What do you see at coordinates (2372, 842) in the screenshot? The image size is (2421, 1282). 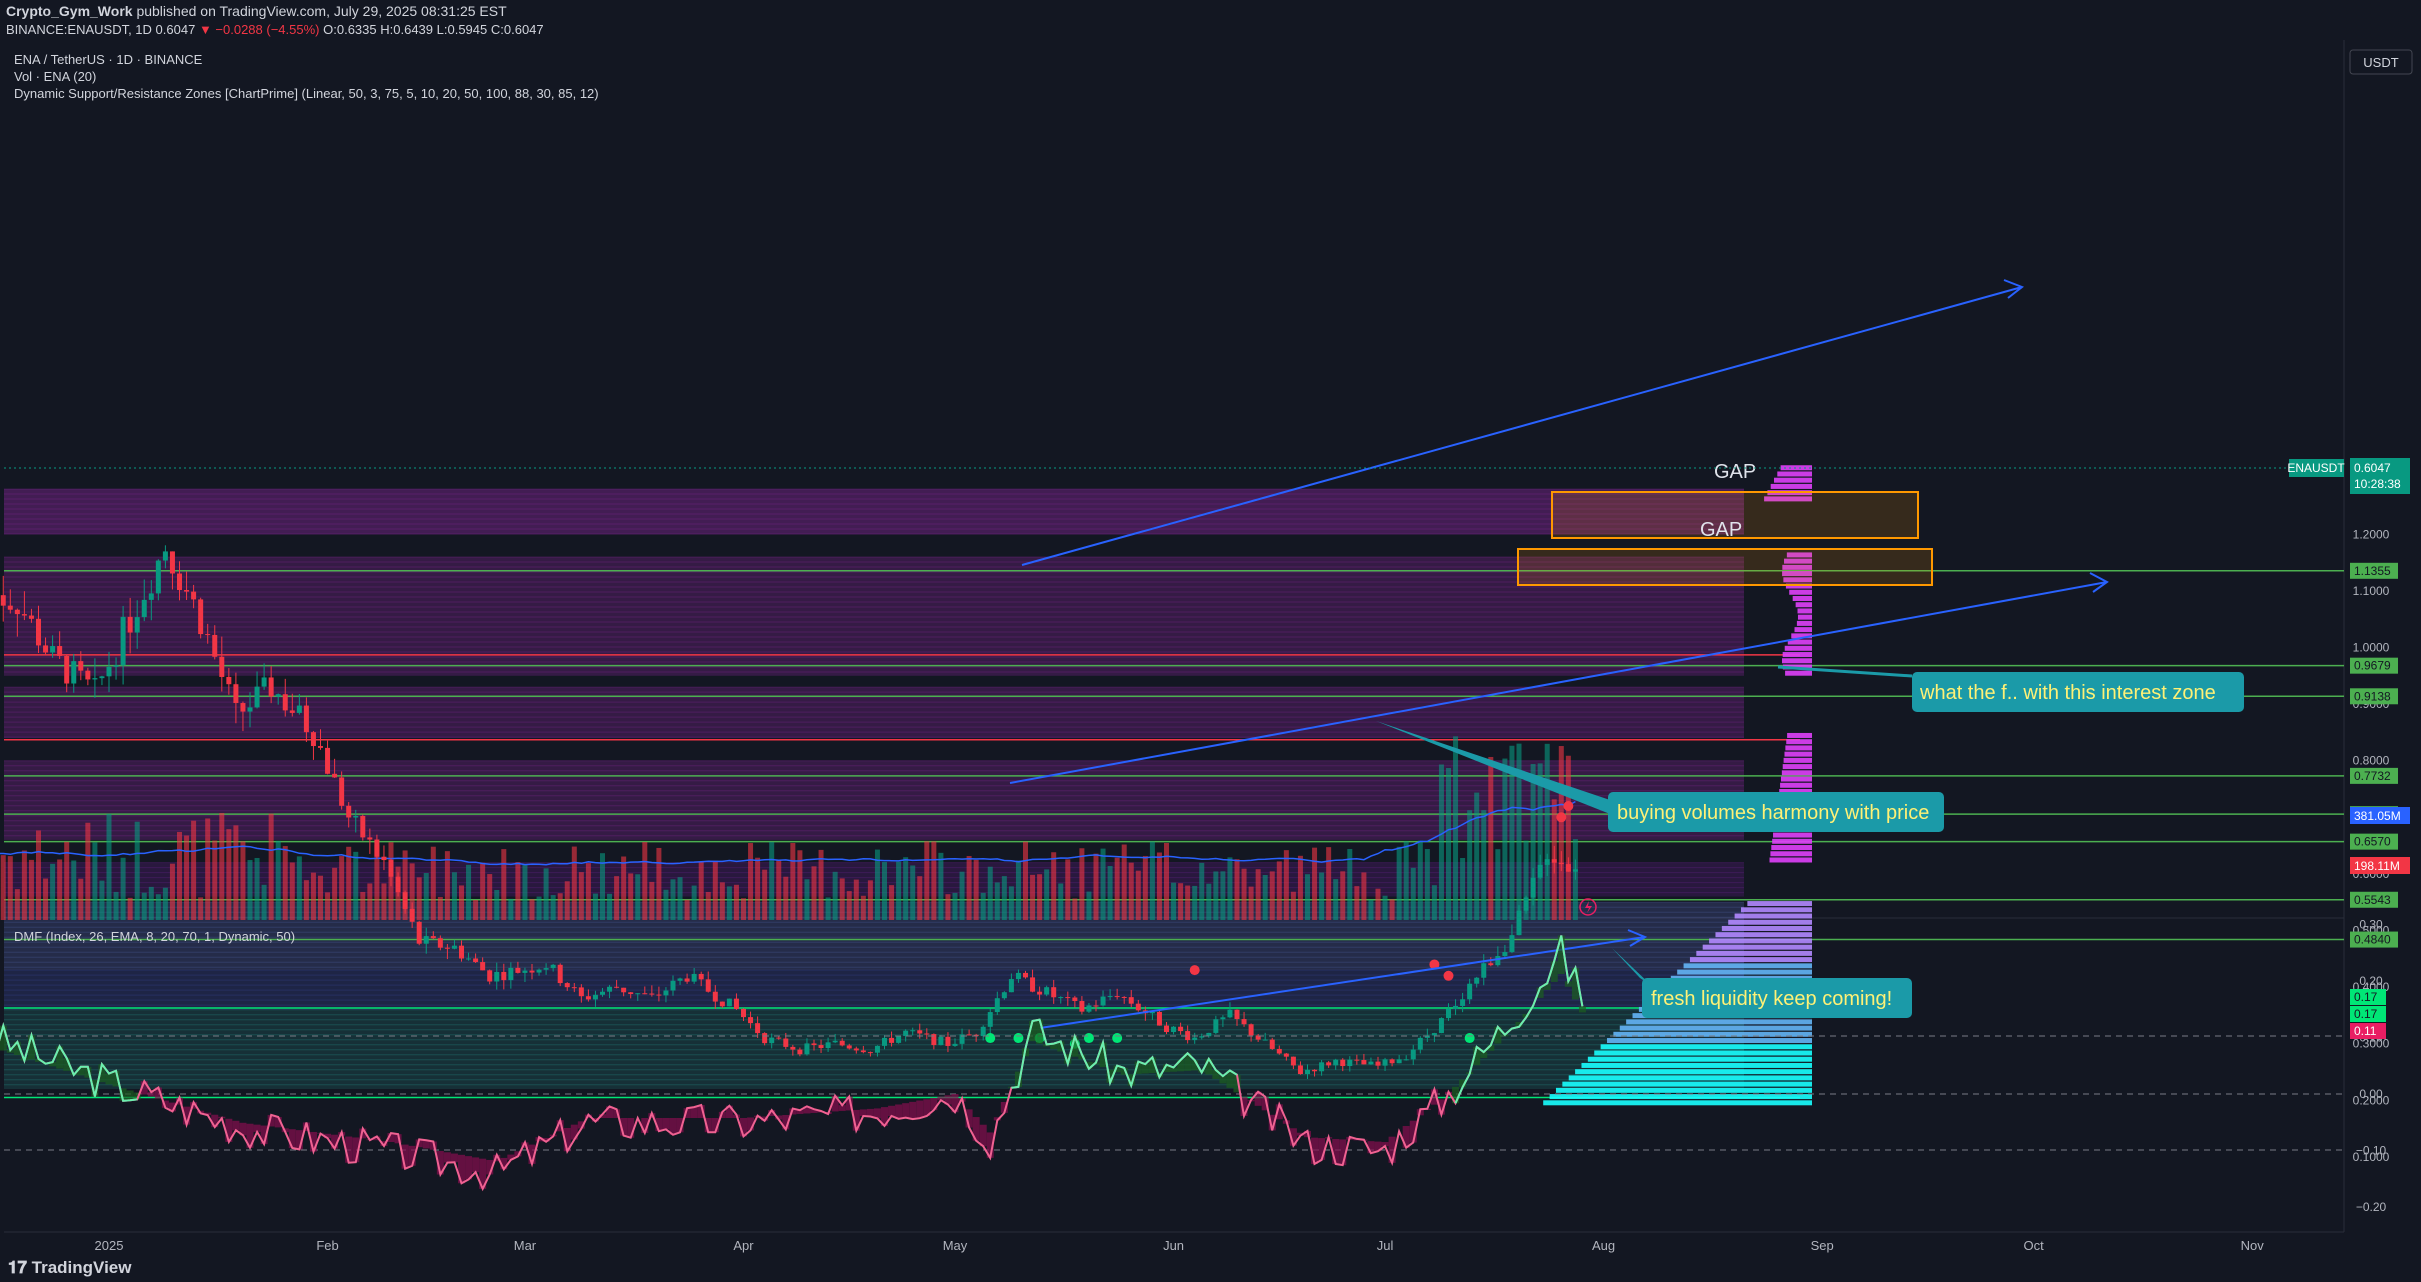 I see `level-label: 0.6570` at bounding box center [2372, 842].